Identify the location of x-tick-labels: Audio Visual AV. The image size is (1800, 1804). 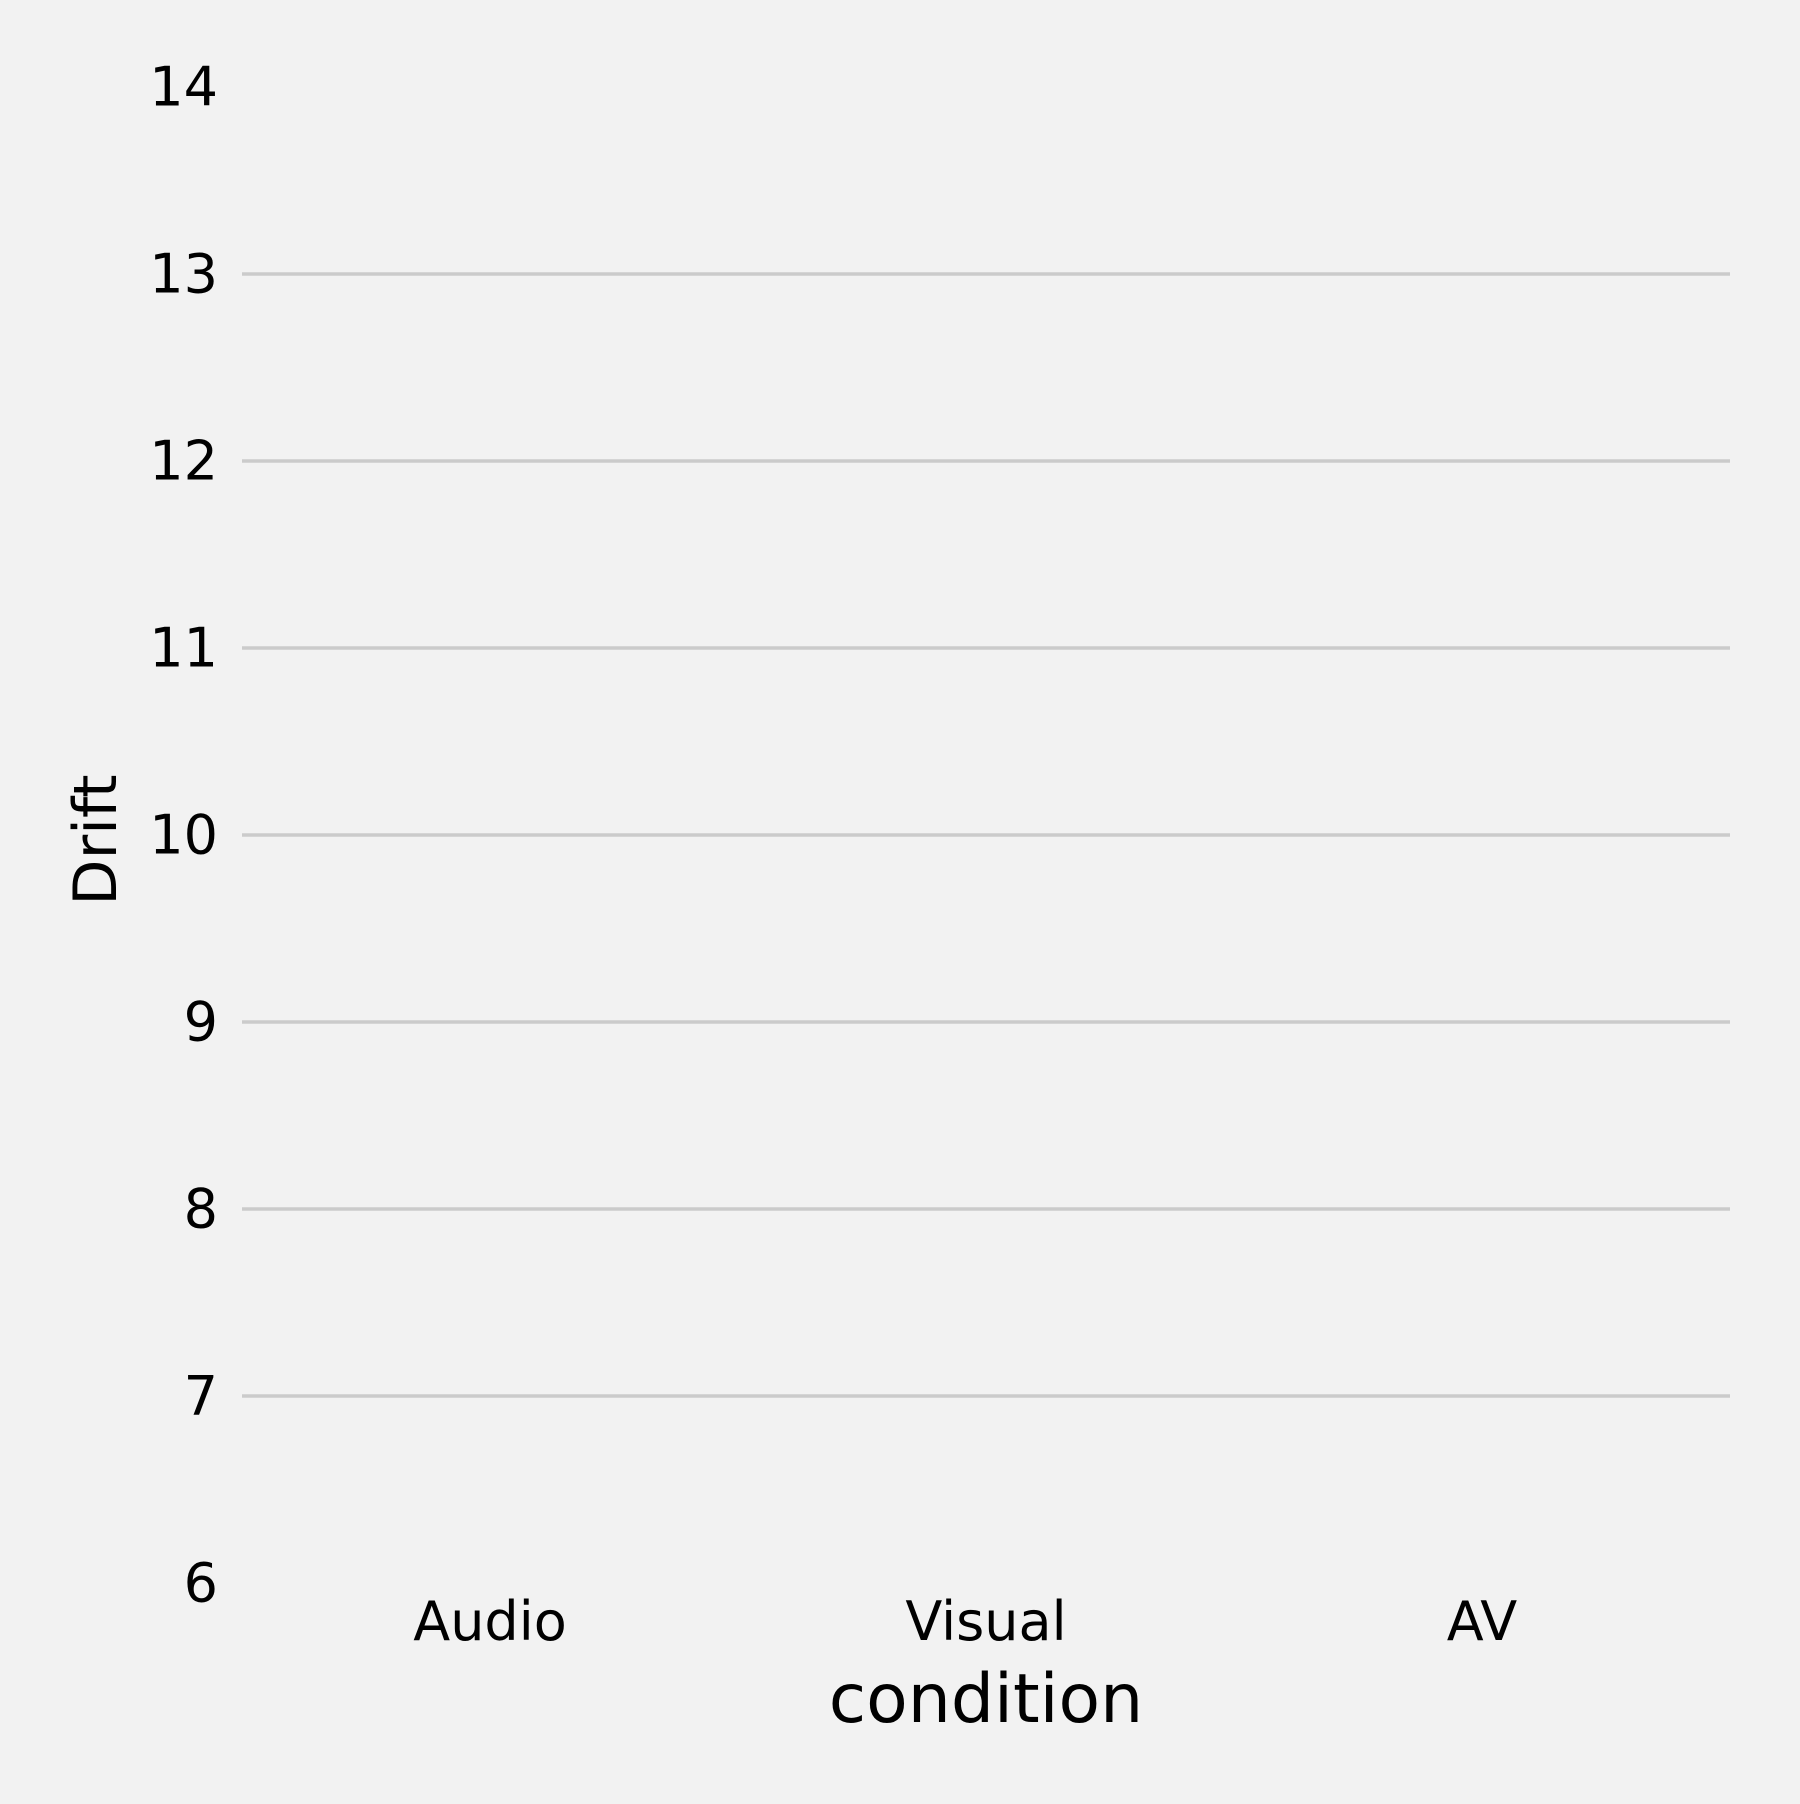
(965, 1621).